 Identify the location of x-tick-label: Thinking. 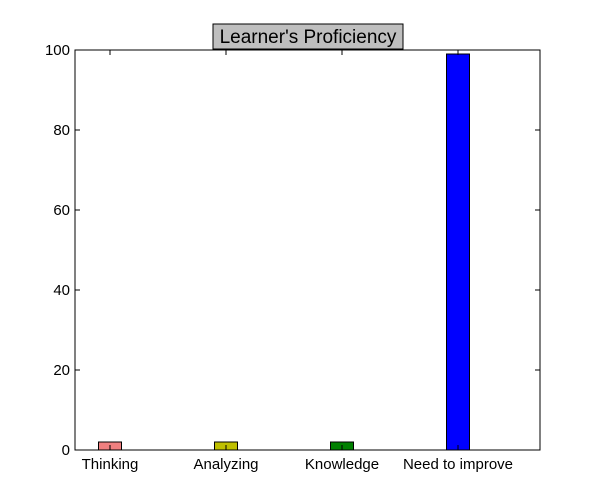
(110, 464).